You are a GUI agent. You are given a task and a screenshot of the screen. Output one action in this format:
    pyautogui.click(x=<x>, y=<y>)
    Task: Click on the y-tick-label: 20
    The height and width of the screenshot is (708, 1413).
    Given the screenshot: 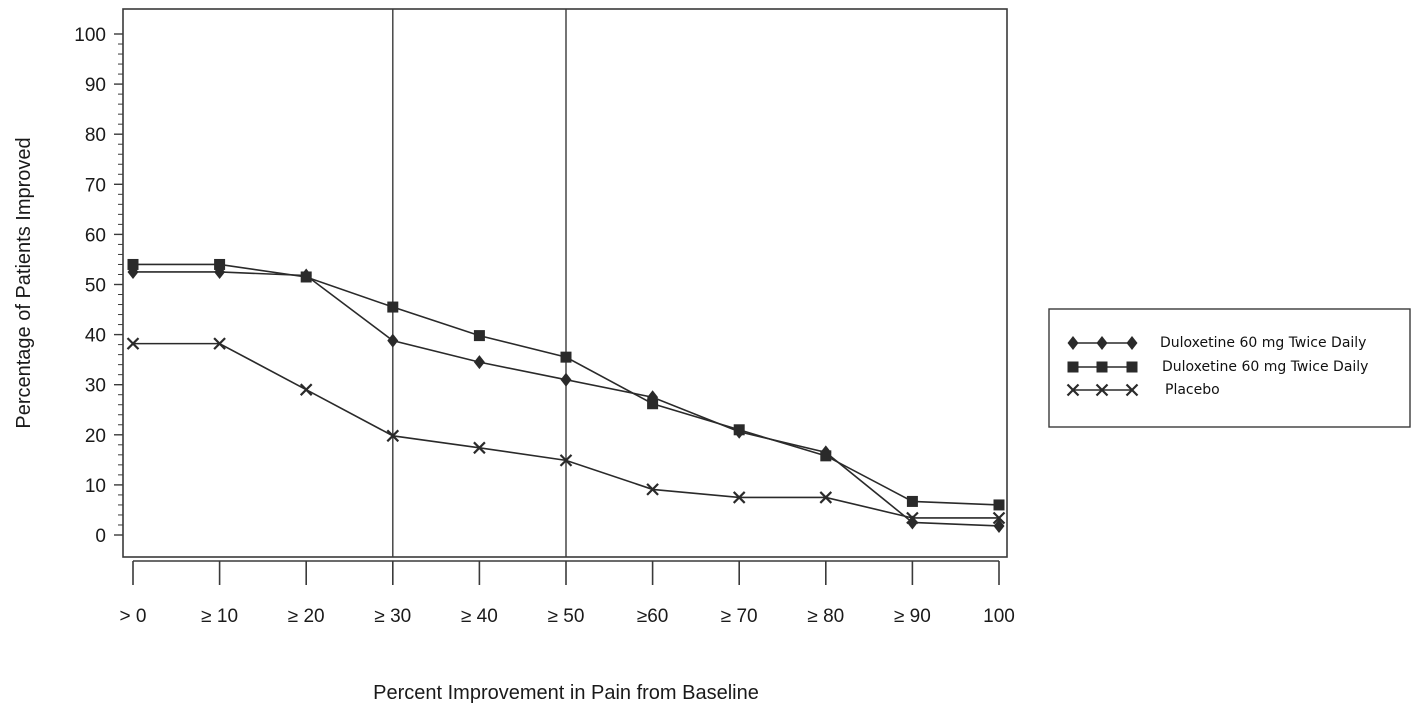 What is the action you would take?
    pyautogui.click(x=95, y=436)
    